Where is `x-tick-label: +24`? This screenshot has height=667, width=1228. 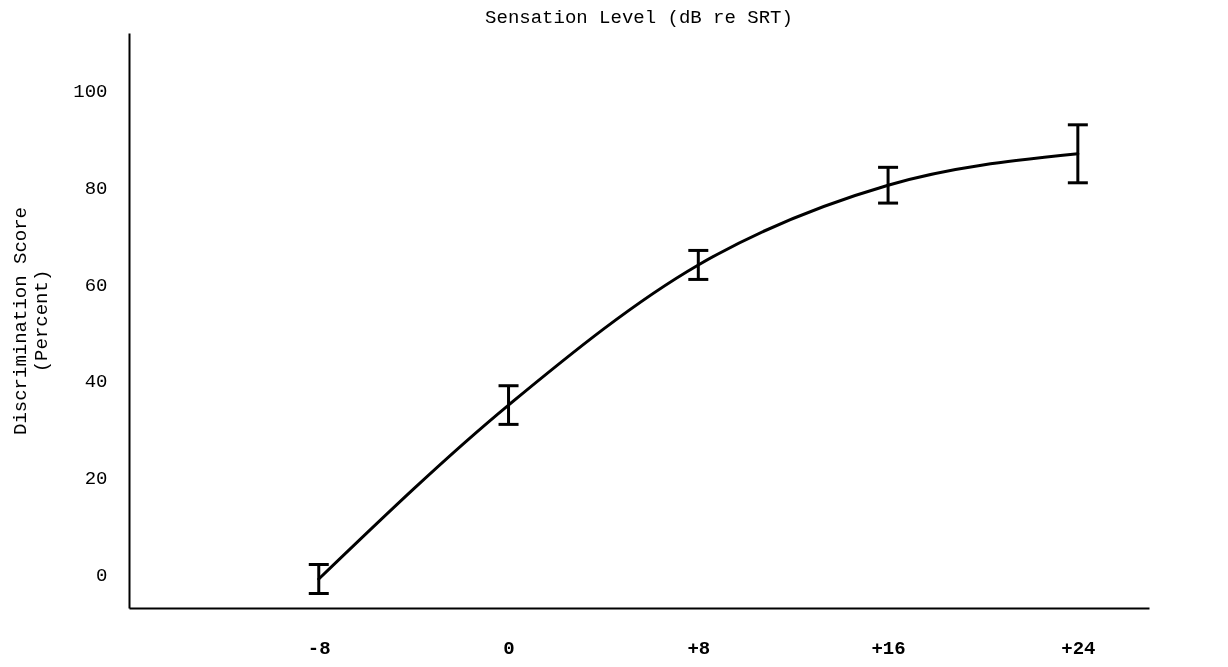
x-tick-label: +24 is located at coordinates (1078, 648).